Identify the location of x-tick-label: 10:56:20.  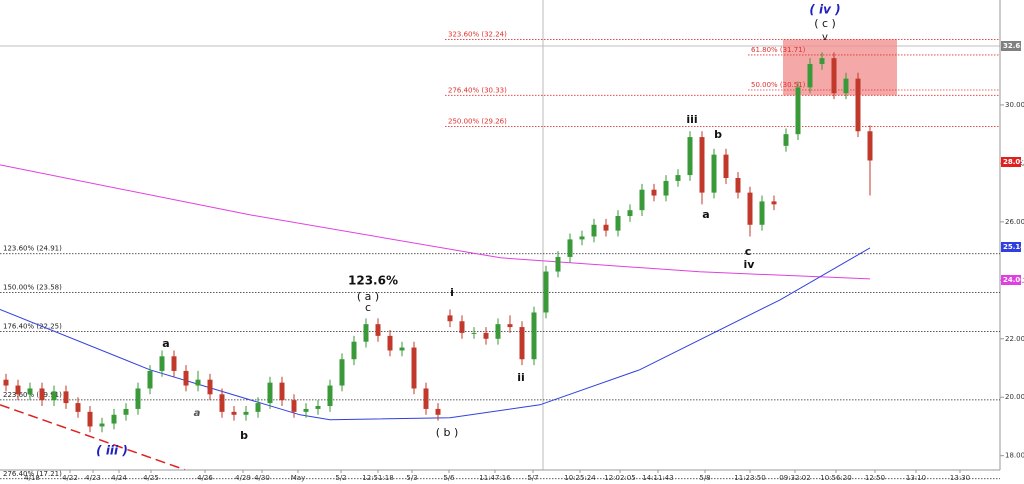
(835, 478).